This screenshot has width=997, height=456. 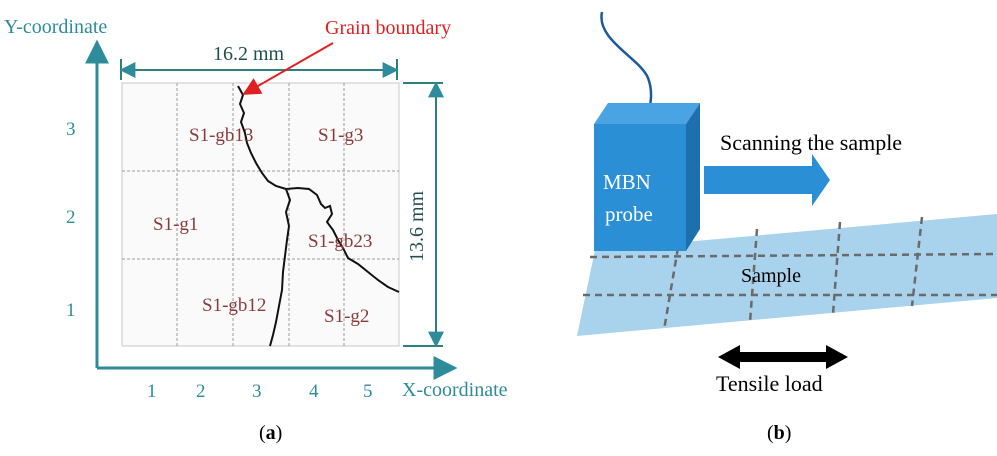 I want to click on caption-a: (a), so click(x=270, y=433).